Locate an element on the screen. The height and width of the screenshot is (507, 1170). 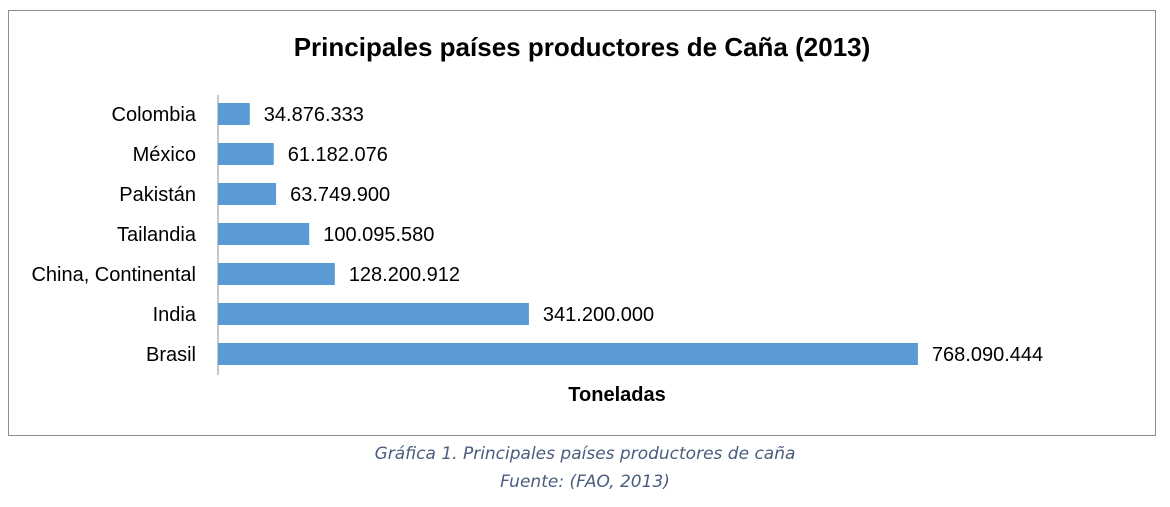
figure-source: Fuente: (FAO, 2013) is located at coordinates (585, 482).